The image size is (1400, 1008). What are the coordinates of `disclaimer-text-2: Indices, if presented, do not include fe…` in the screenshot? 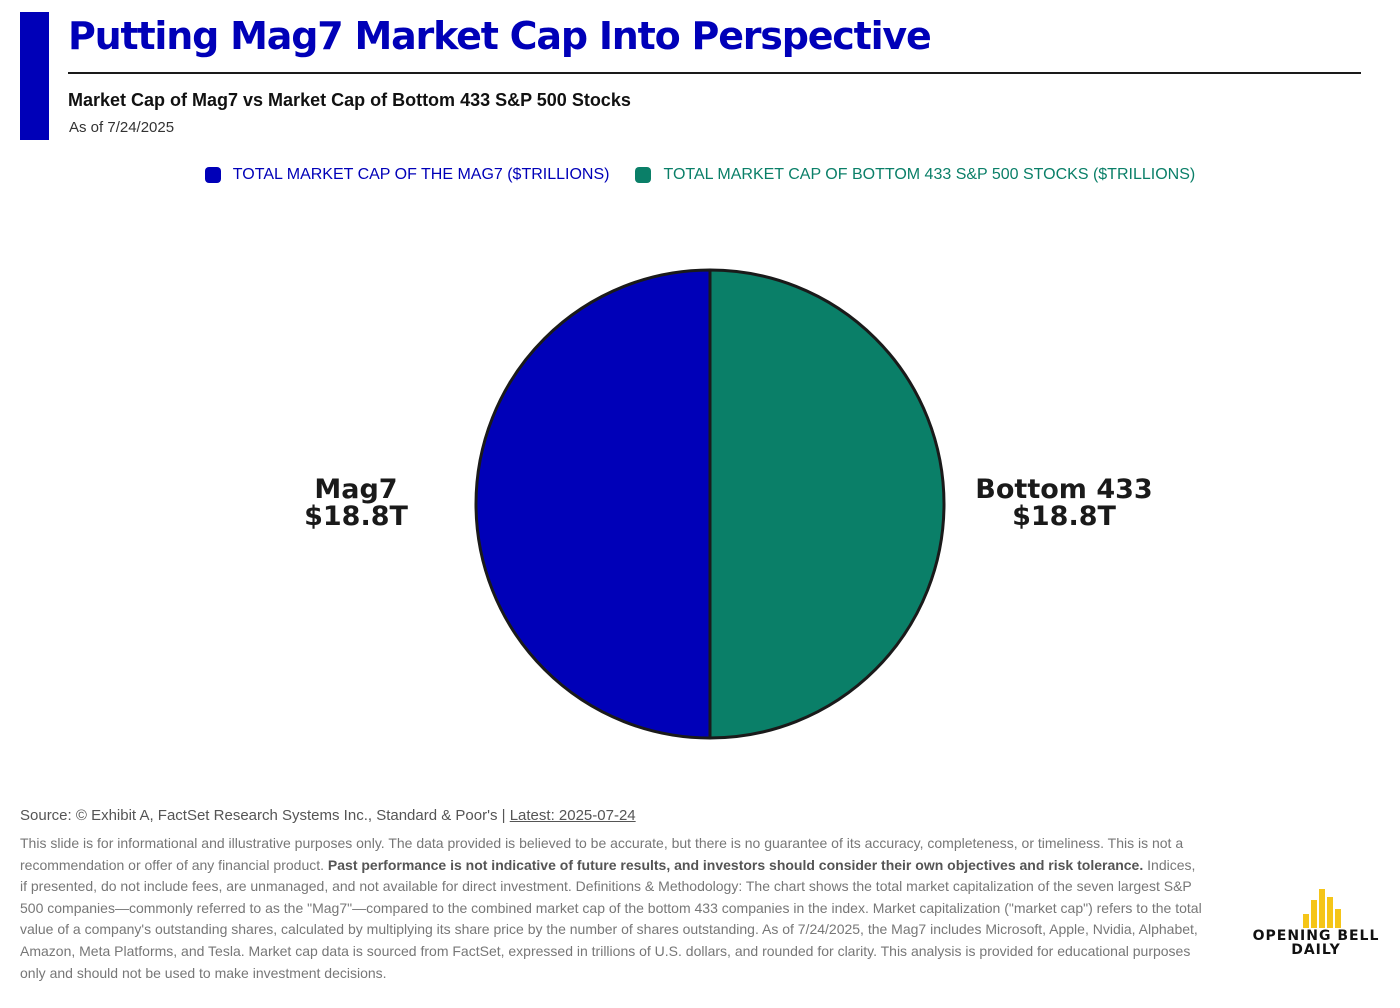 It's located at (611, 918).